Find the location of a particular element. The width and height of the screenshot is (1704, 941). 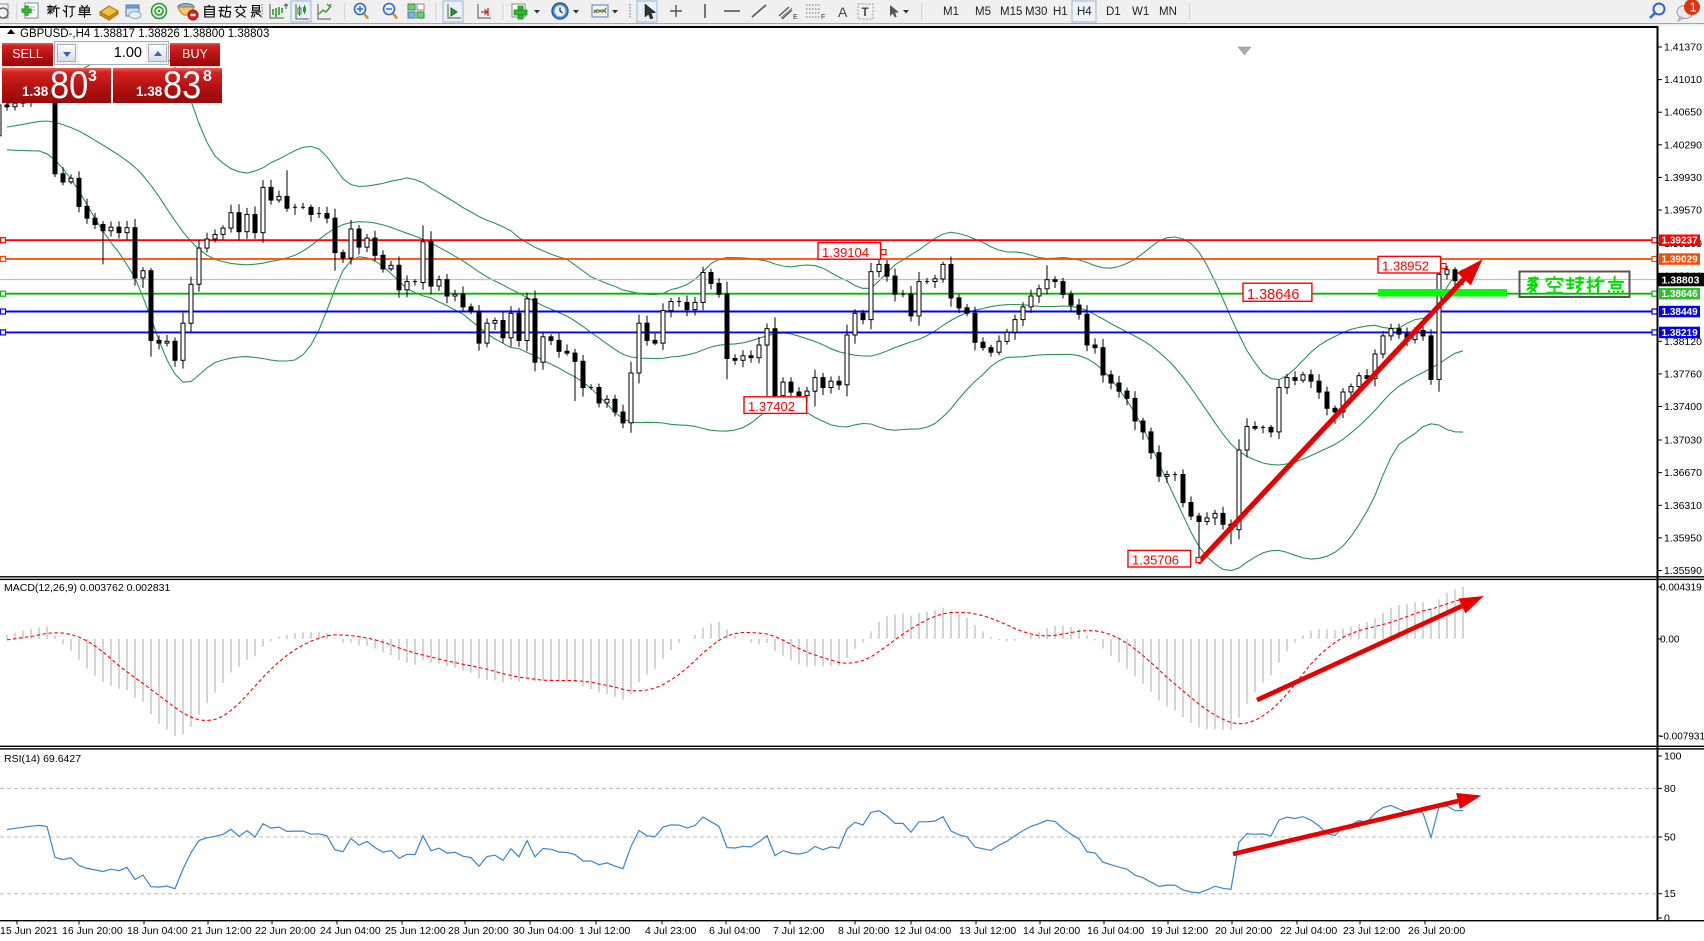

svg-text: A is located at coordinates (843, 12).